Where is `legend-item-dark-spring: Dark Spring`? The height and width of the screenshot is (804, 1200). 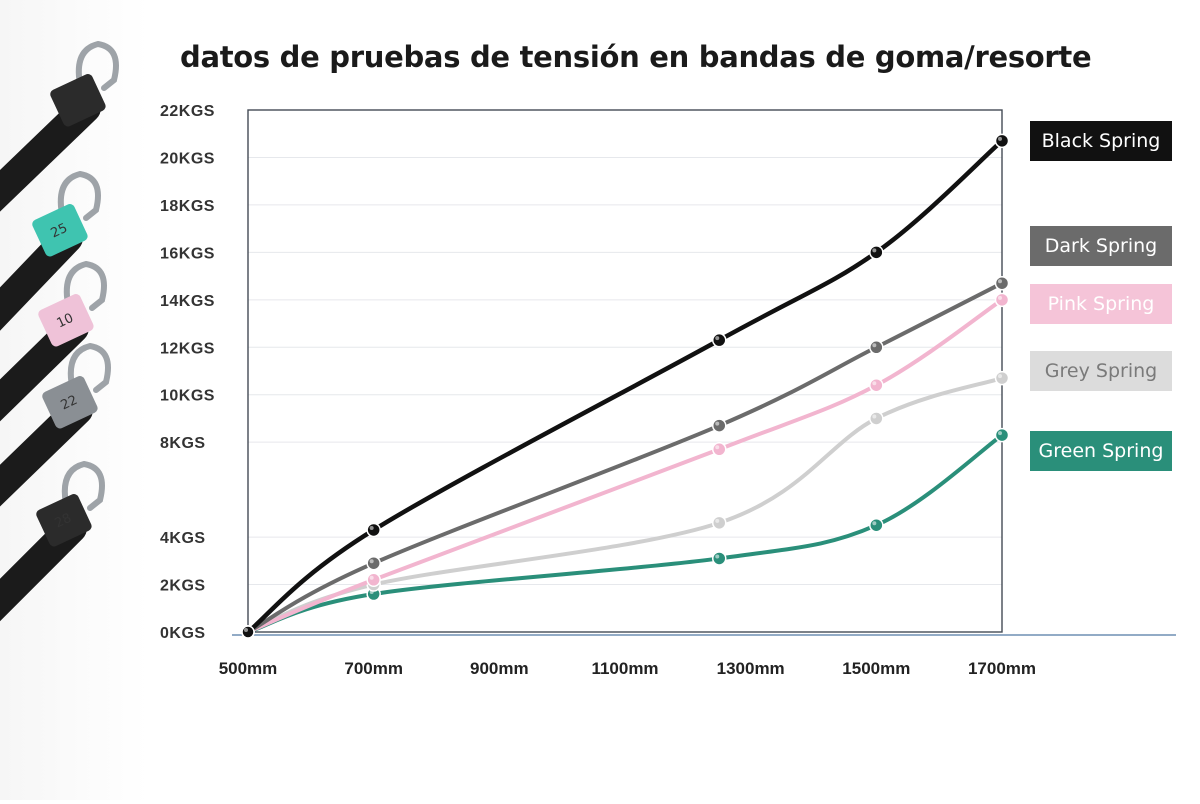
legend-item-dark-spring: Dark Spring is located at coordinates (1101, 246).